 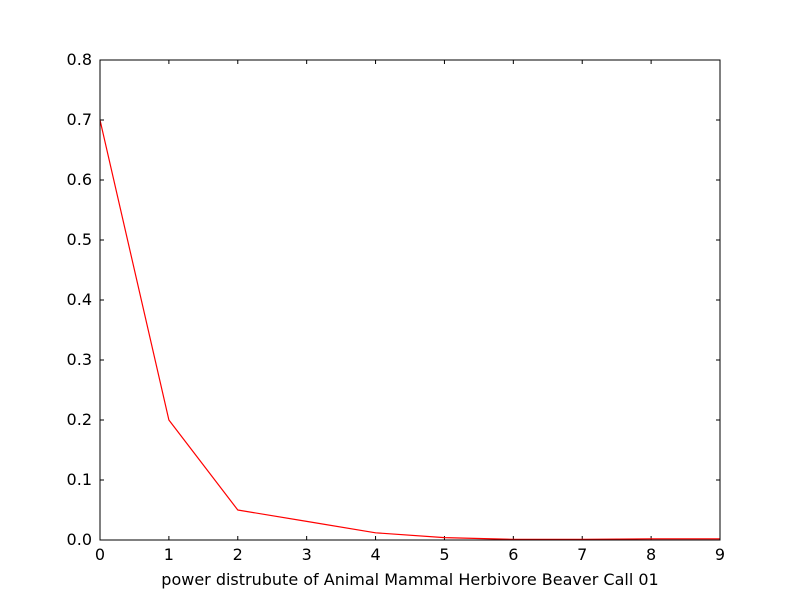 I want to click on x-tick-label: 6, so click(x=513, y=554).